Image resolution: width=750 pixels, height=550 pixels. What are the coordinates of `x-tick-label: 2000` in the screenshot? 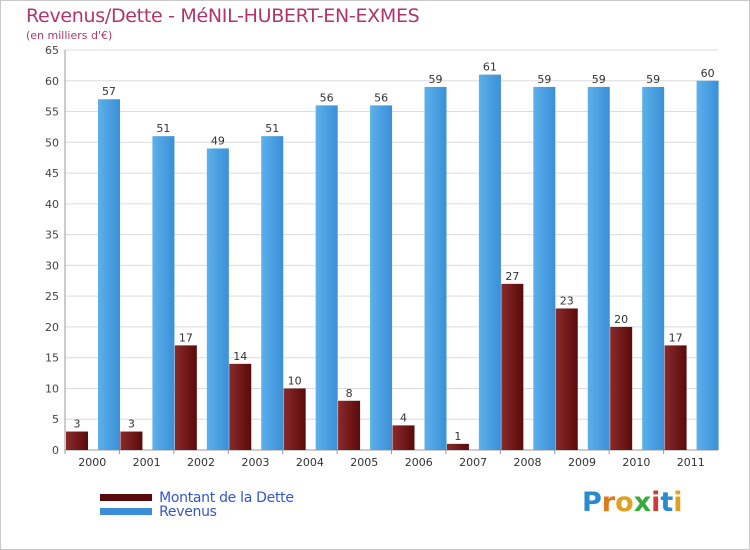 It's located at (92, 462).